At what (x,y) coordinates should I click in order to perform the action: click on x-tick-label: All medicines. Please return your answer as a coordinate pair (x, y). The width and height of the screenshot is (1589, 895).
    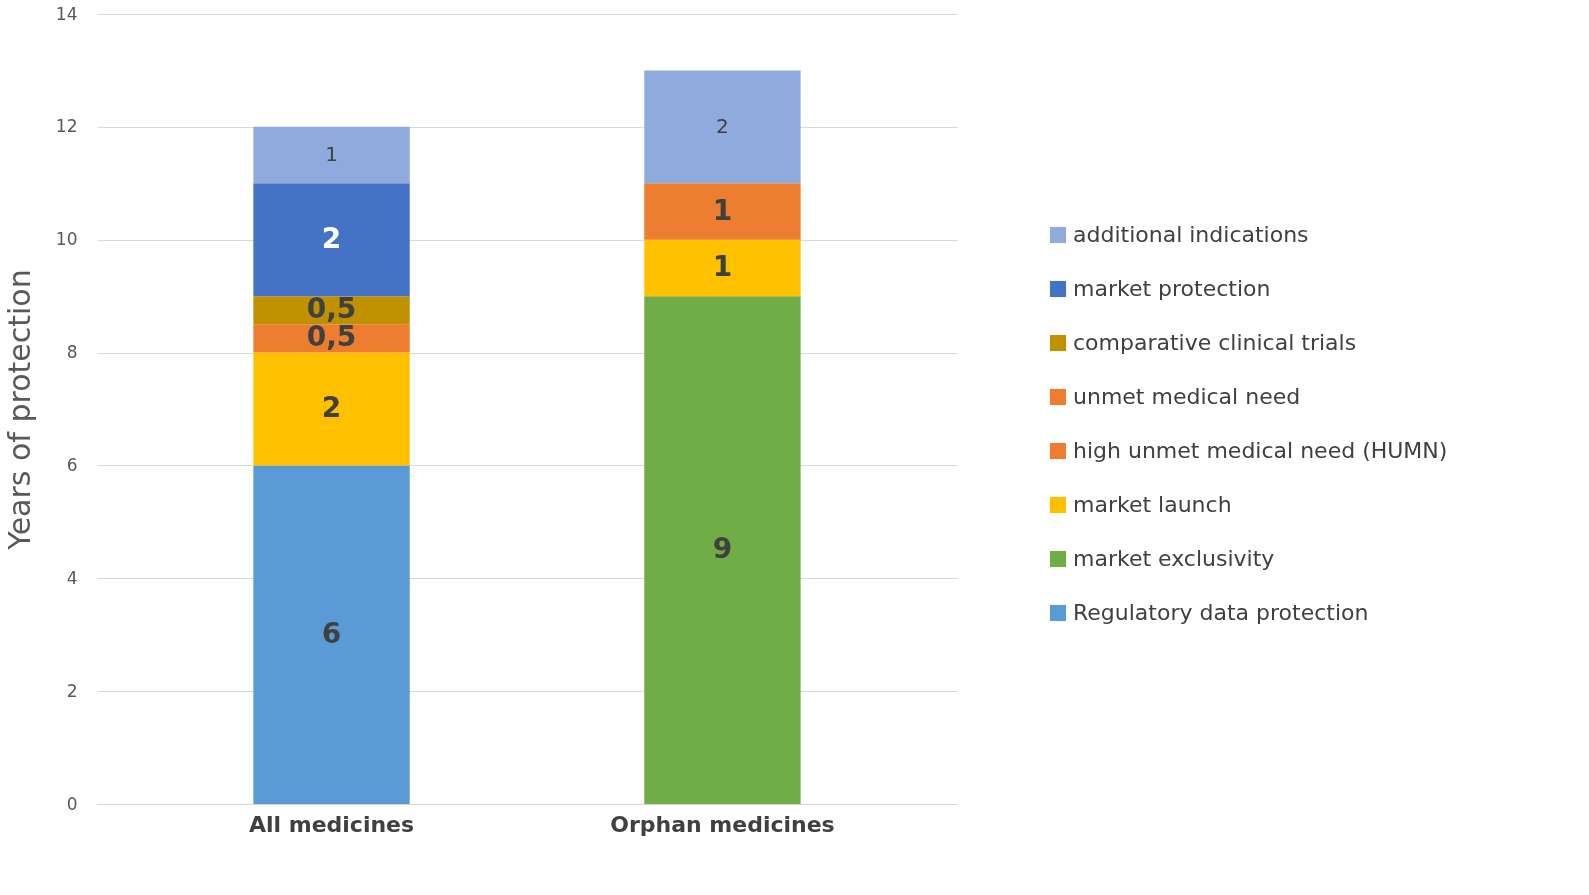
    Looking at the image, I should click on (331, 824).